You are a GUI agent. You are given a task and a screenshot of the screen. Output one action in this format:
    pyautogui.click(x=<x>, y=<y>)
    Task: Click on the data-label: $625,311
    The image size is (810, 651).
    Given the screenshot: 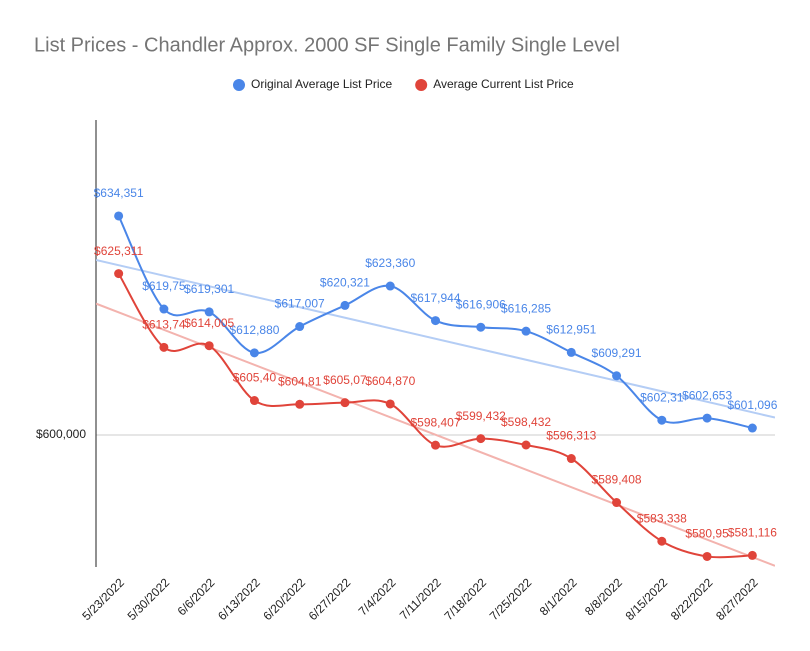 What is the action you would take?
    pyautogui.click(x=118, y=251)
    